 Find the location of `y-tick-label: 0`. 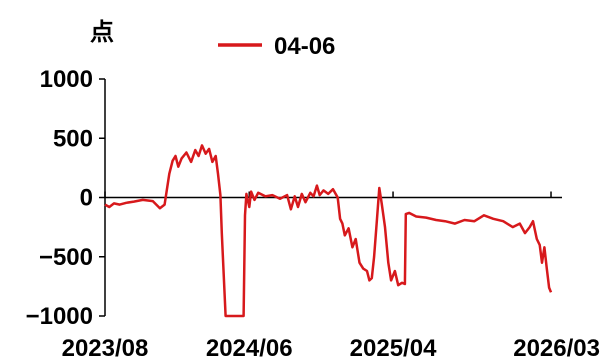

y-tick-label: 0 is located at coordinates (86, 198).